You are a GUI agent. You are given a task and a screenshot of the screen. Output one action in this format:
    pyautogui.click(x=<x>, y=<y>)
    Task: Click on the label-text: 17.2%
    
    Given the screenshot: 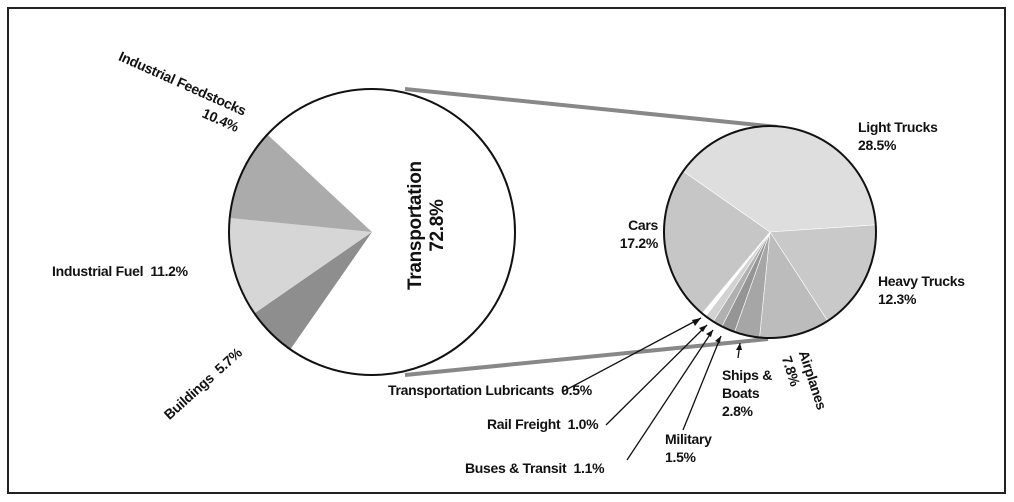 What is the action you would take?
    pyautogui.click(x=639, y=243)
    